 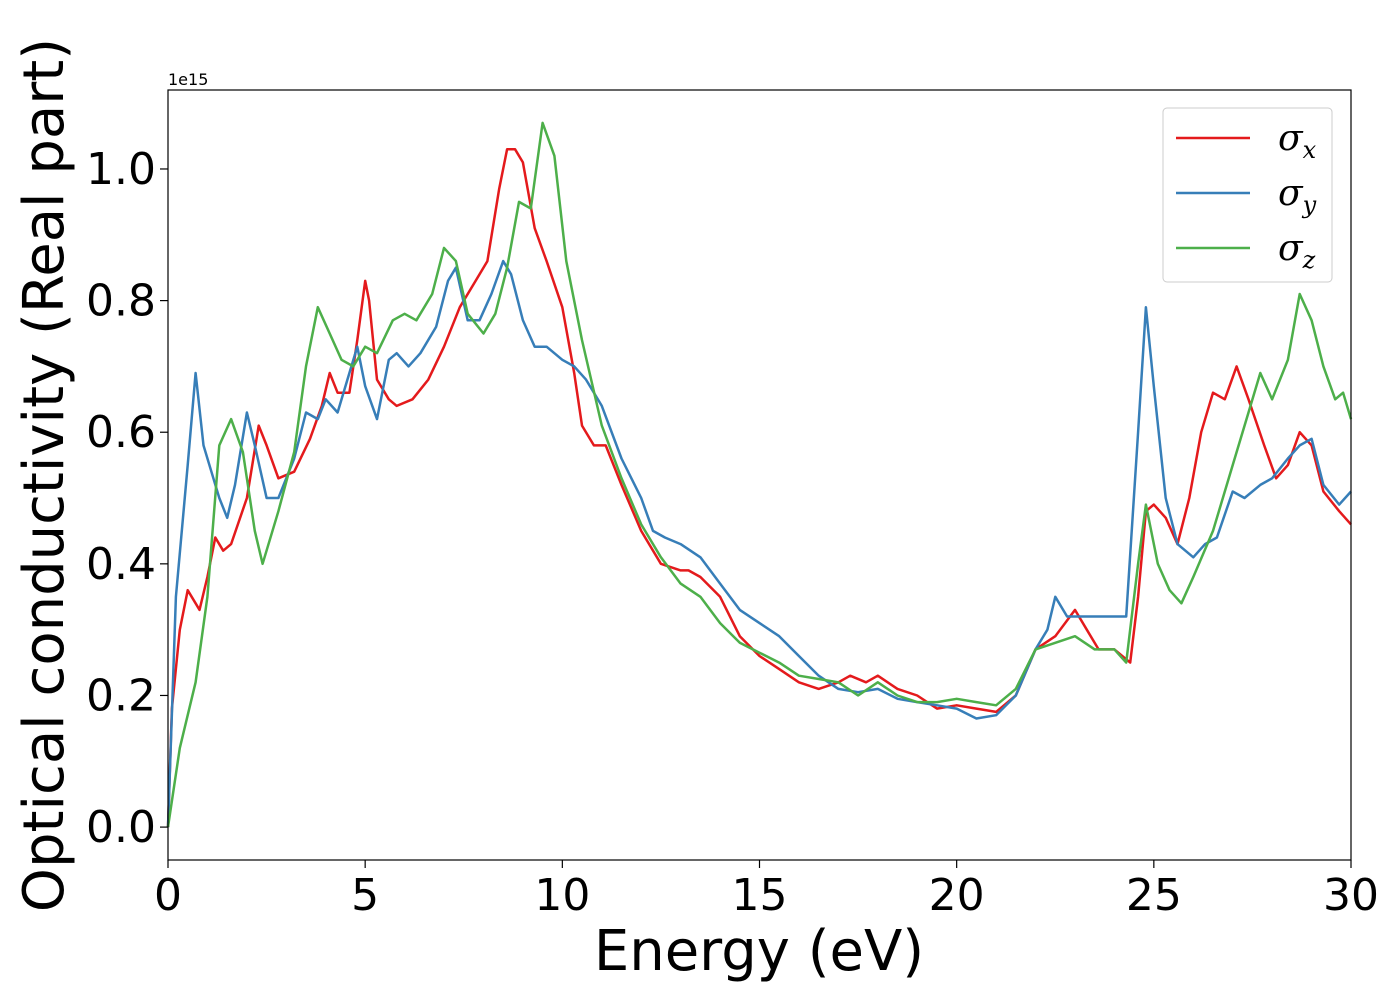 What do you see at coordinates (957, 895) in the screenshot?
I see `x-tick-label: 20` at bounding box center [957, 895].